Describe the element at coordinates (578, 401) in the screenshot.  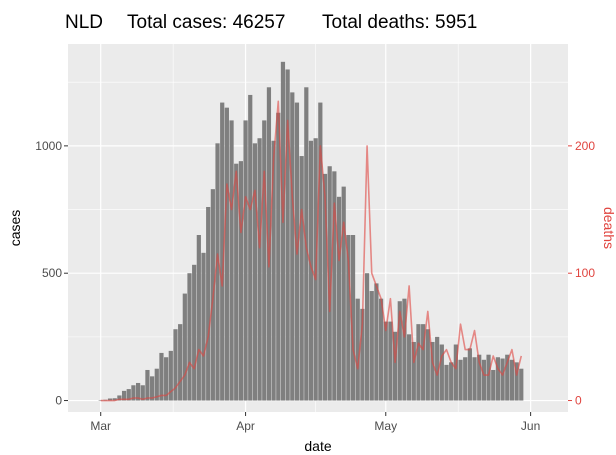
I see `y2-tick-label: 0` at that location.